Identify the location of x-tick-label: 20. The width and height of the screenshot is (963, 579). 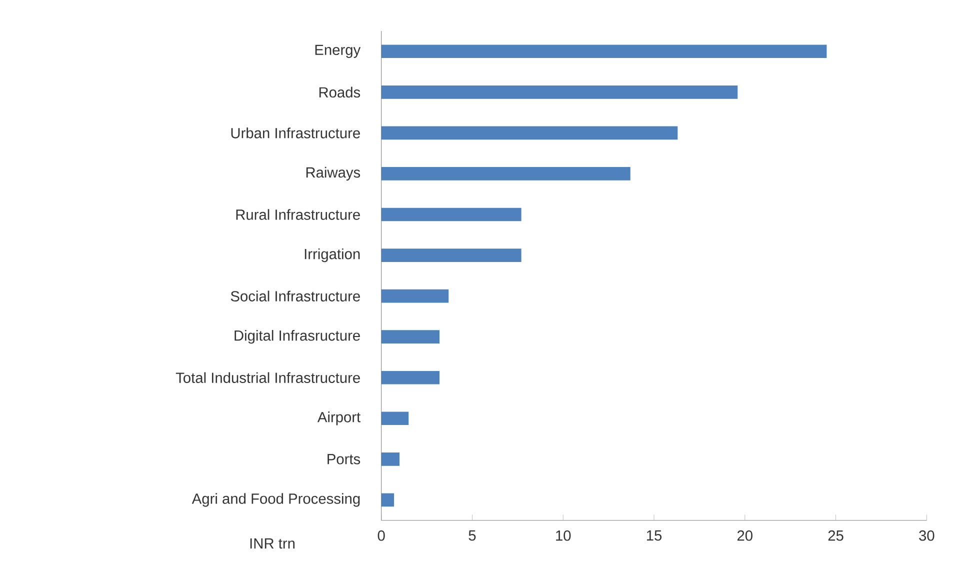
(744, 535).